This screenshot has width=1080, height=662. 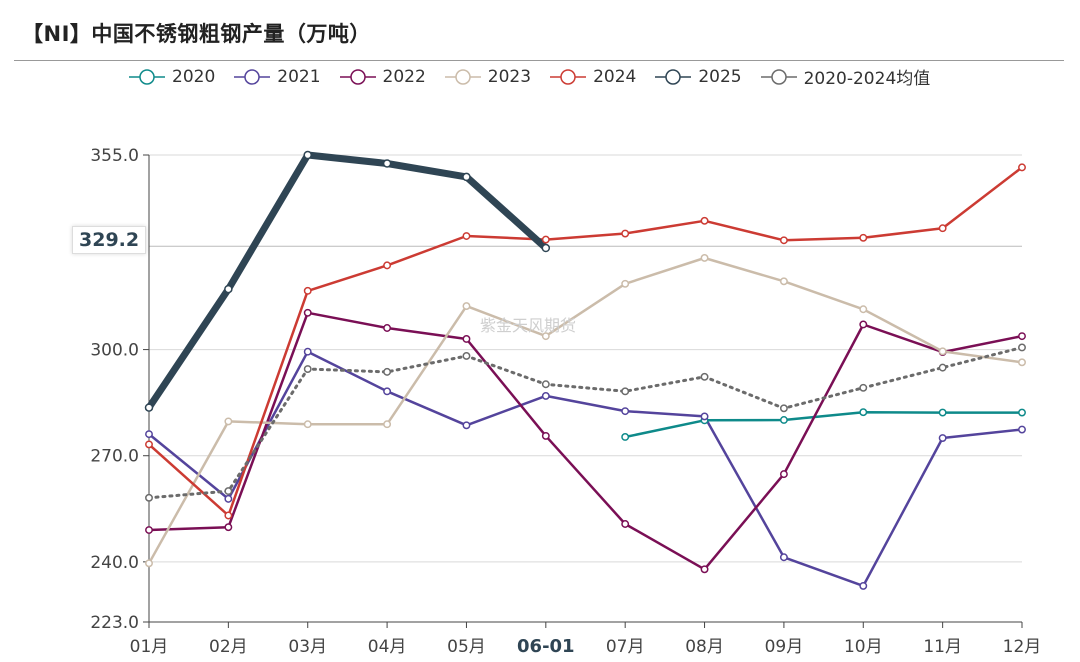 I want to click on y-tick-label: 270.0, so click(x=114, y=457).